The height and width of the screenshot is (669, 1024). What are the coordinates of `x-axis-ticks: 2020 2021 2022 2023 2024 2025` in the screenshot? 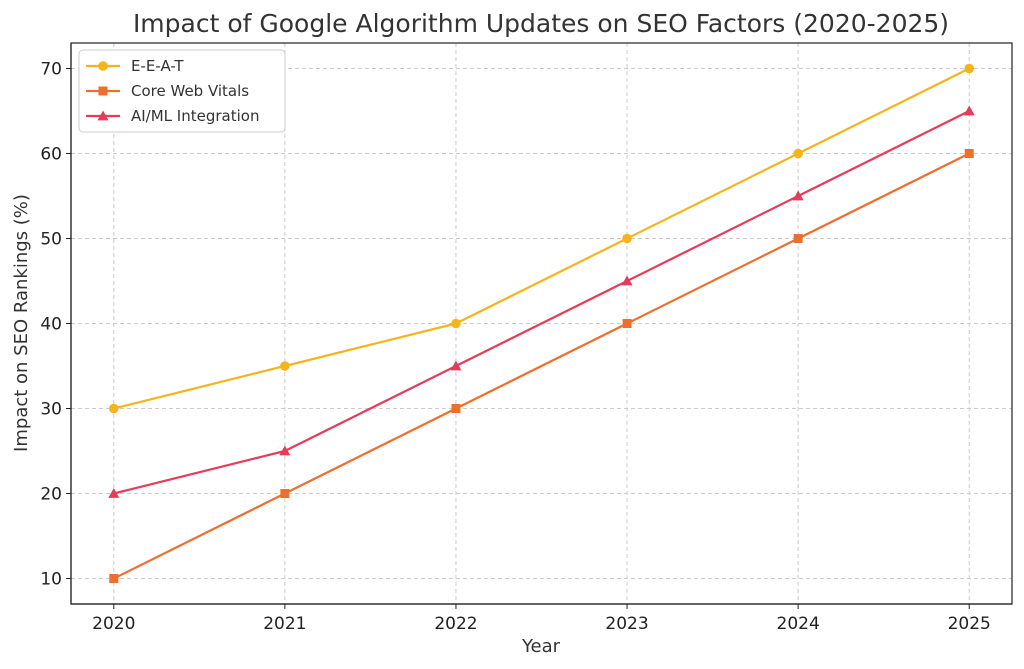 It's located at (541, 619).